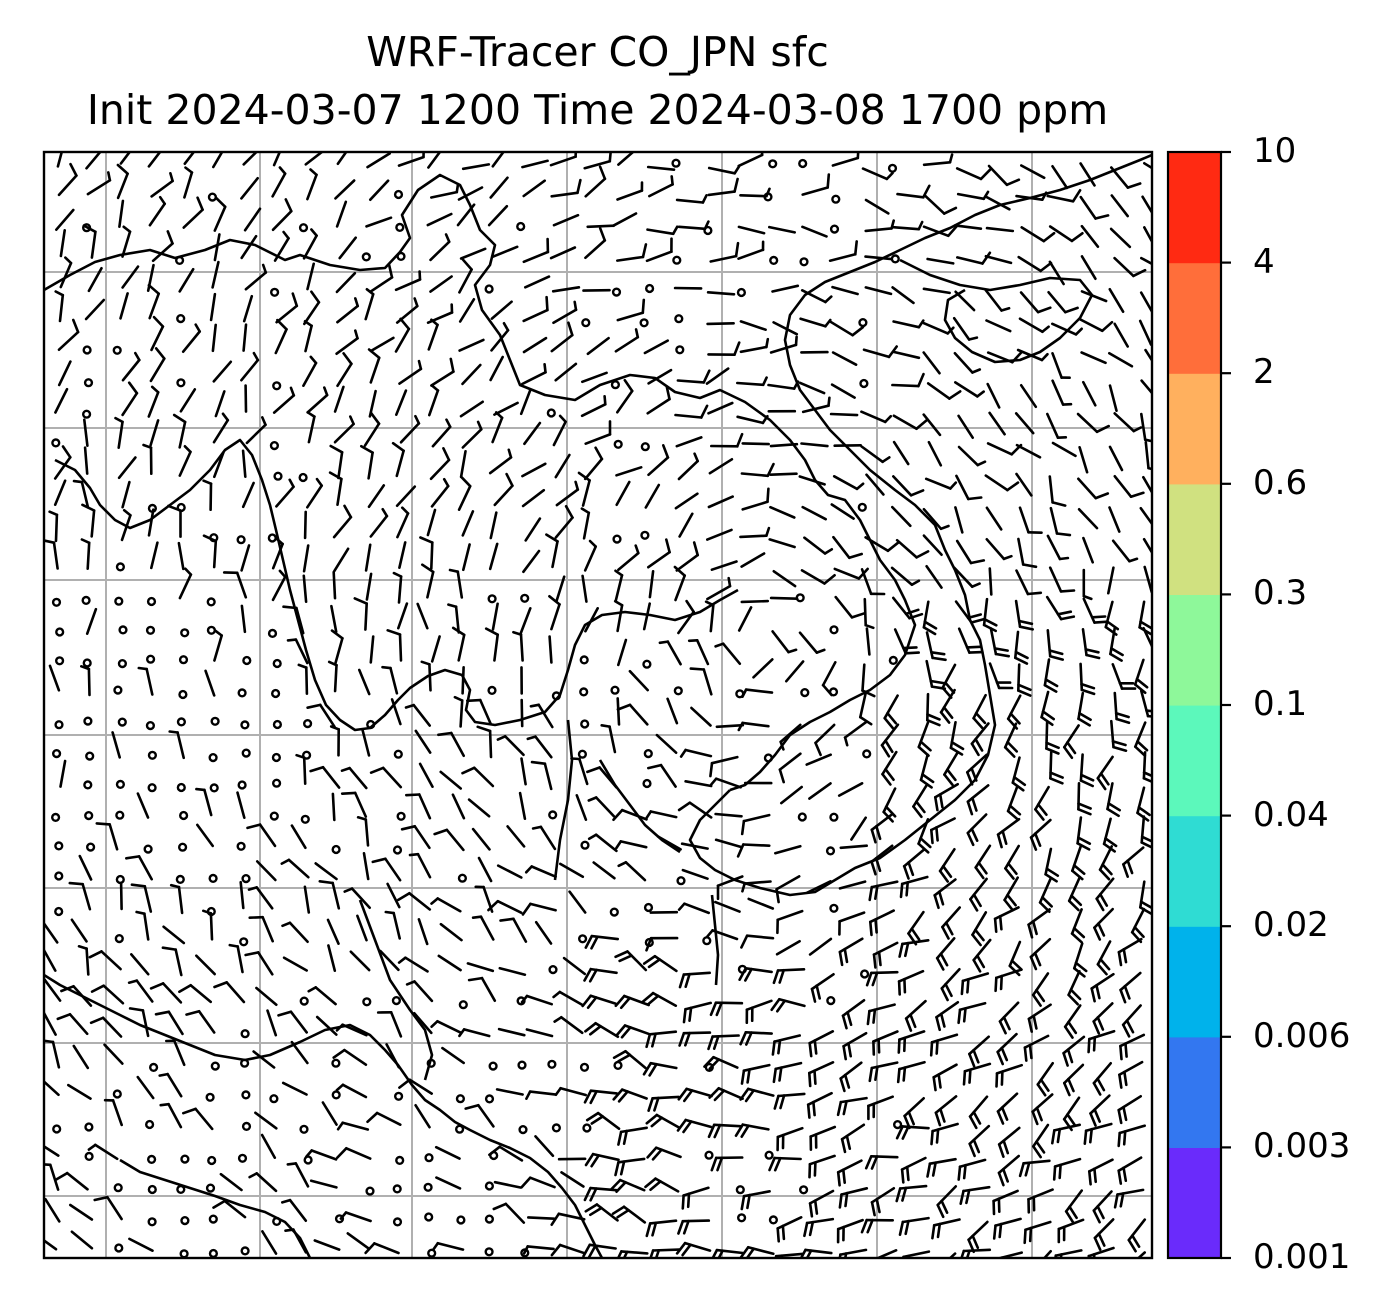  Describe the element at coordinates (715, 940) in the screenshot. I see `coastline-vertical-b` at that location.